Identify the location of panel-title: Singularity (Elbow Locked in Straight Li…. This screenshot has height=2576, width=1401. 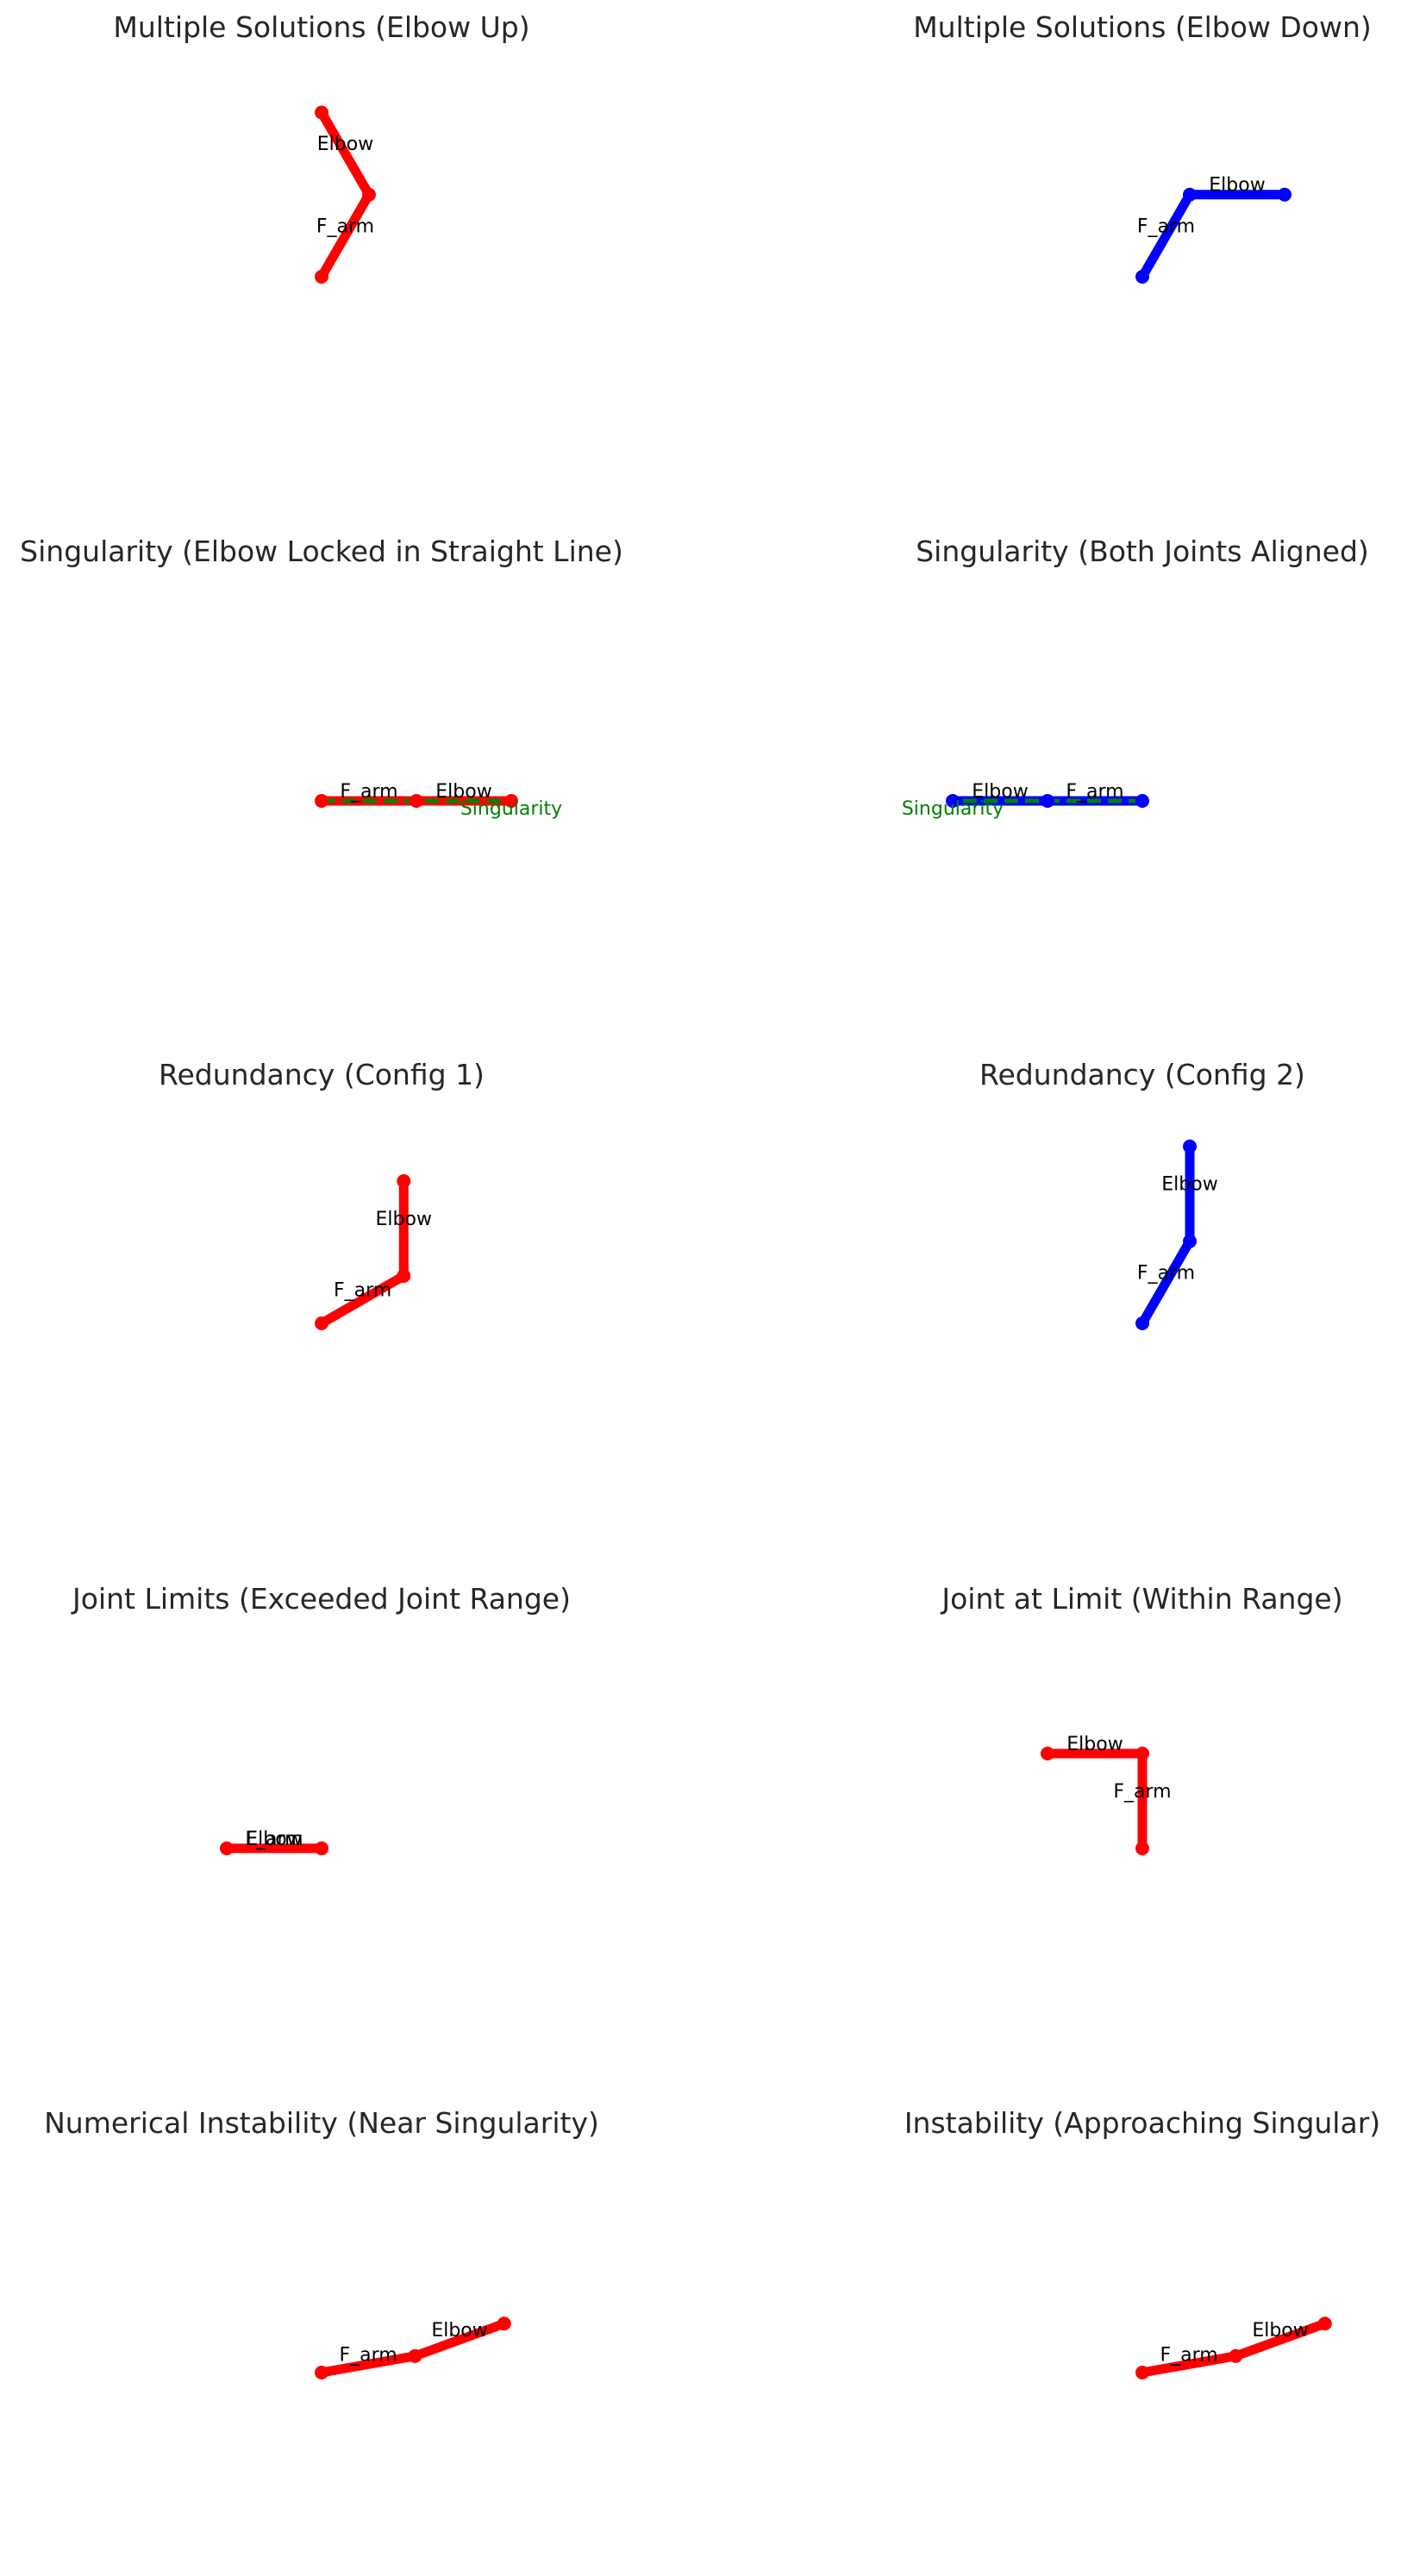
(321, 551).